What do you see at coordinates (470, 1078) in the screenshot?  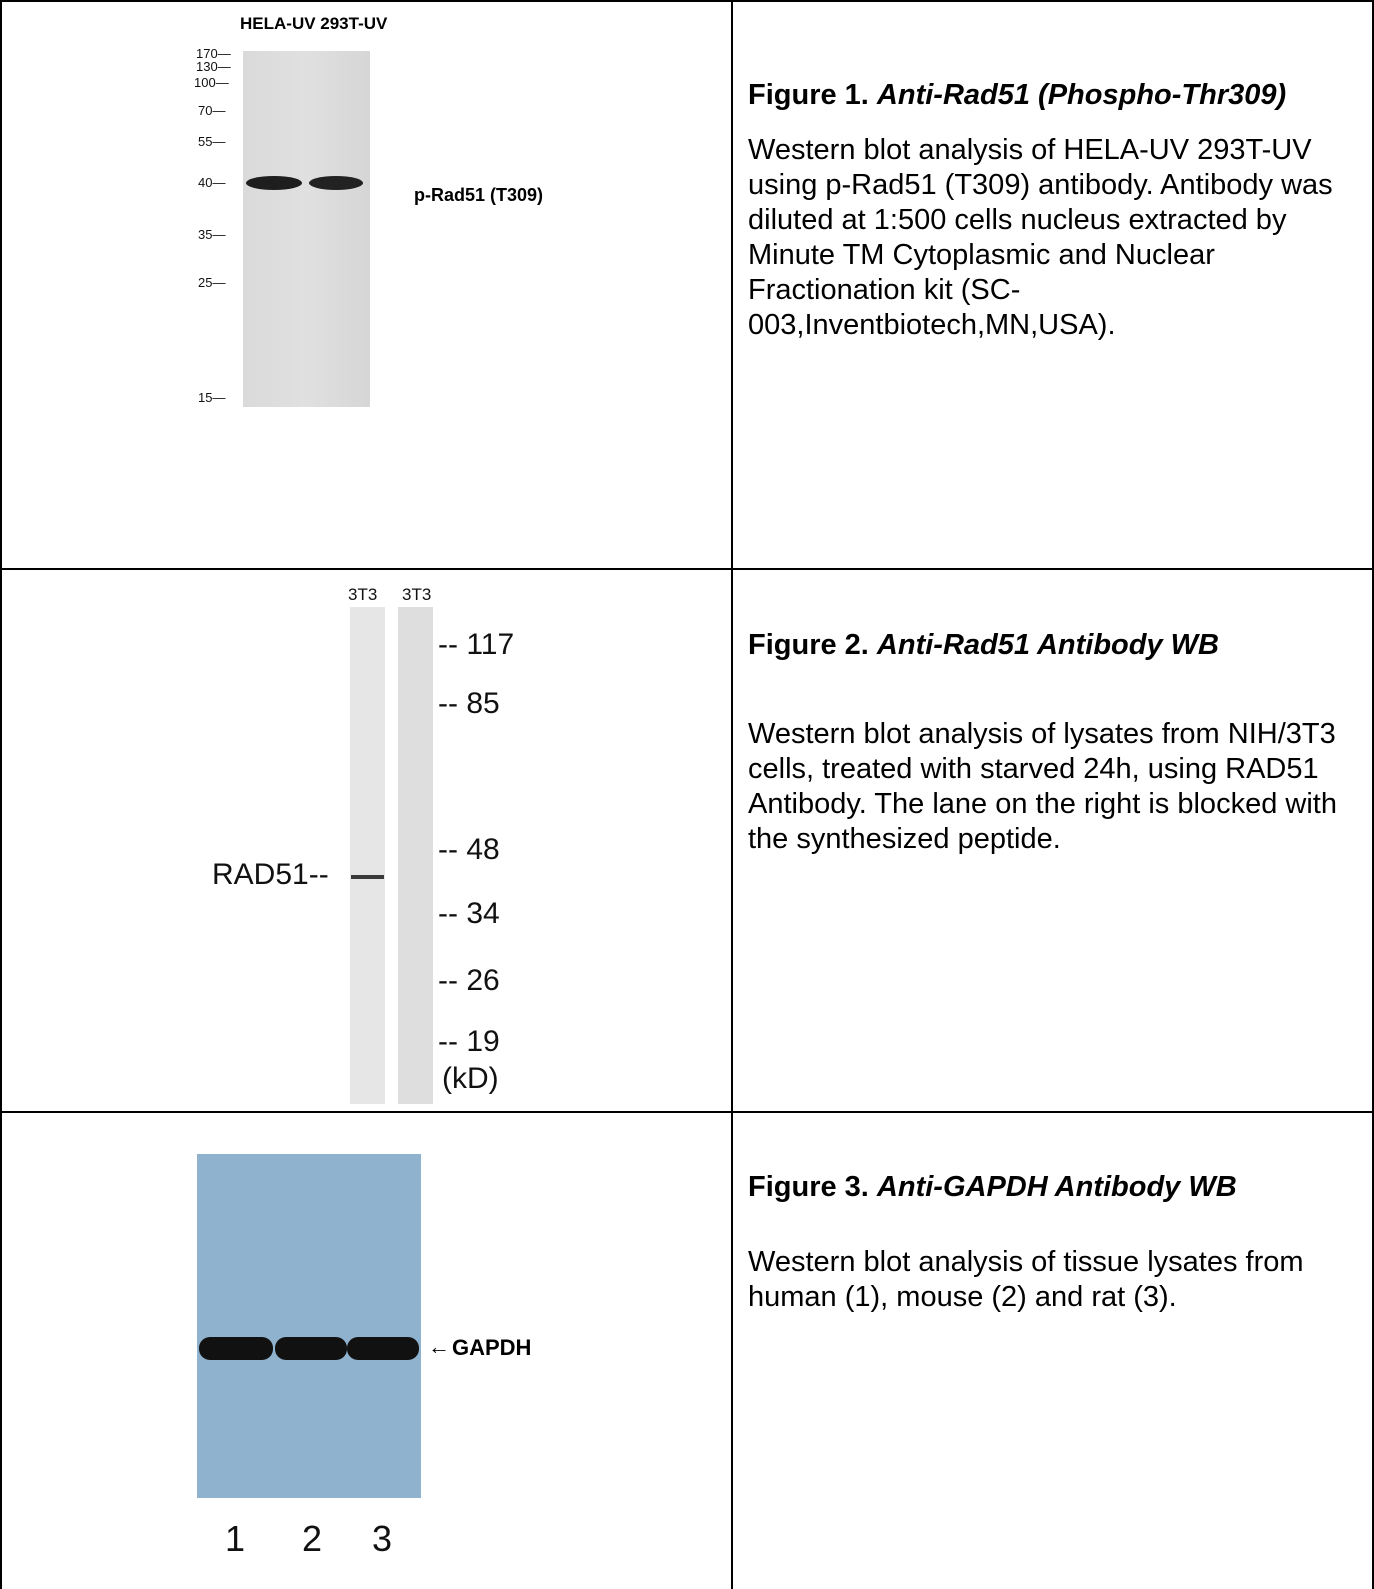 I see `unit-kd: (kD)` at bounding box center [470, 1078].